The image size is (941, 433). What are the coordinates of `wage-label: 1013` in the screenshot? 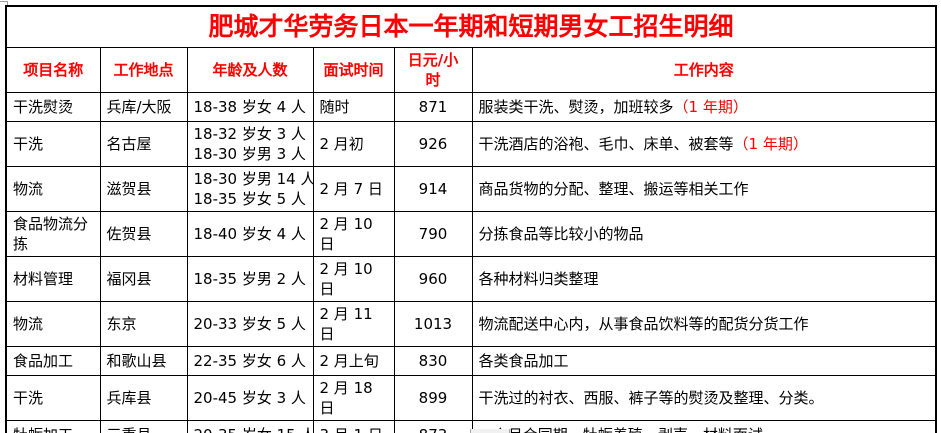 It's located at (433, 324).